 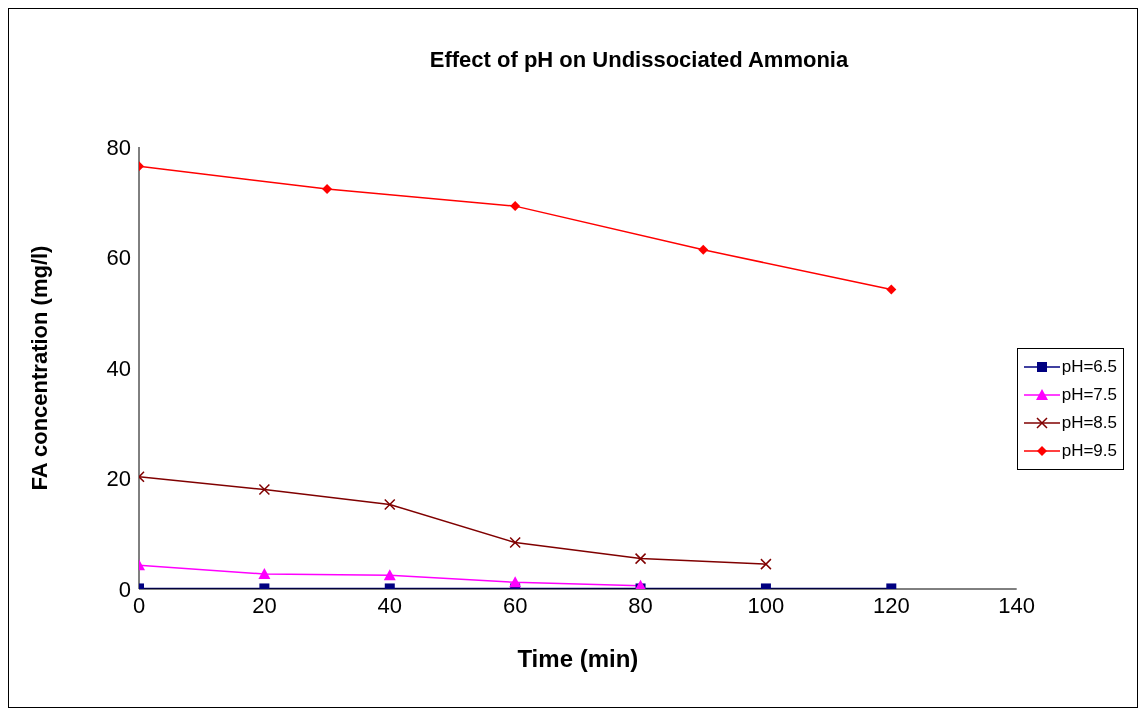 I want to click on y-tick-label: 0, so click(x=124, y=589).